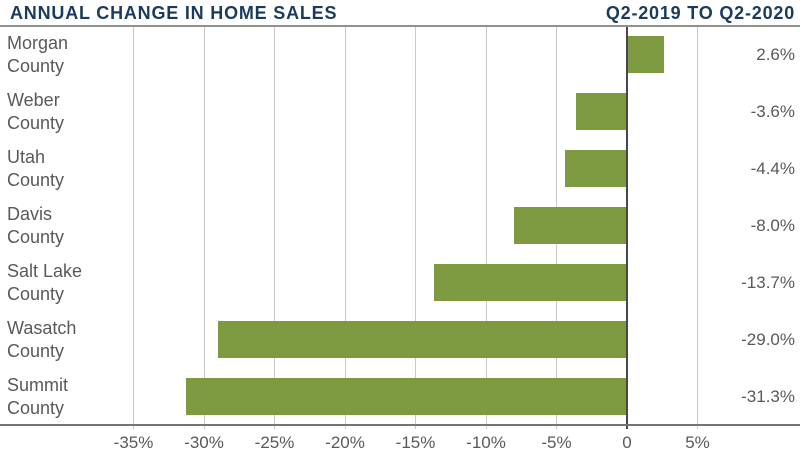 Image resolution: width=800 pixels, height=470 pixels. What do you see at coordinates (772, 111) in the screenshot?
I see `value-label: -3.6%` at bounding box center [772, 111].